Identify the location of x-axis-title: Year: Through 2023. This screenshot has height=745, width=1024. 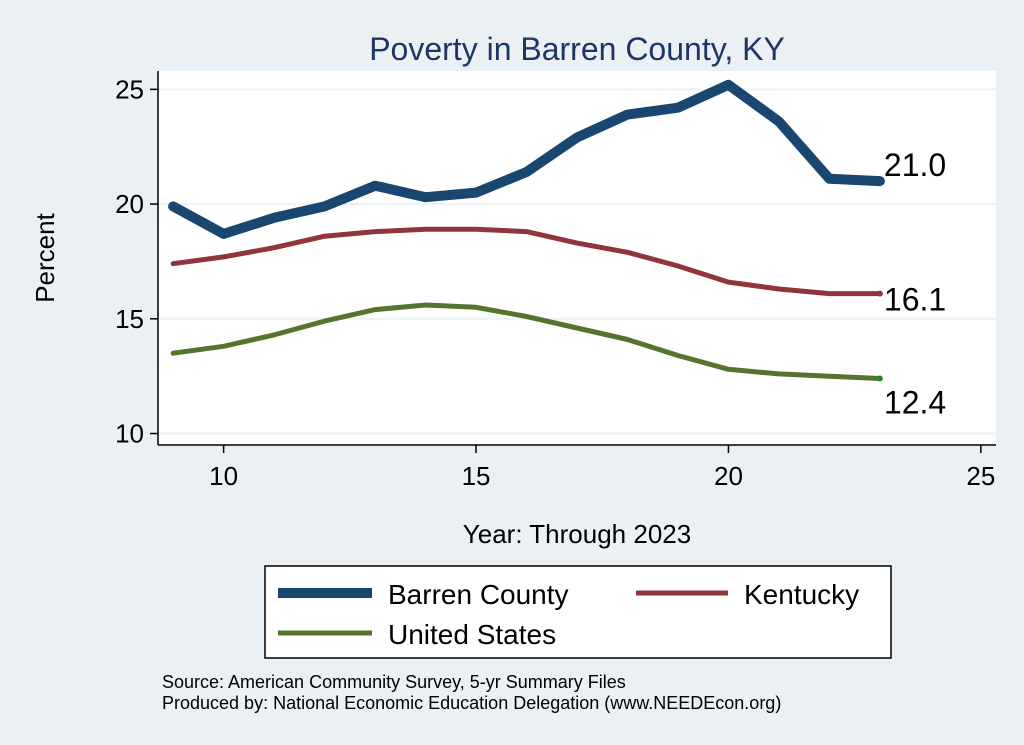
(577, 534).